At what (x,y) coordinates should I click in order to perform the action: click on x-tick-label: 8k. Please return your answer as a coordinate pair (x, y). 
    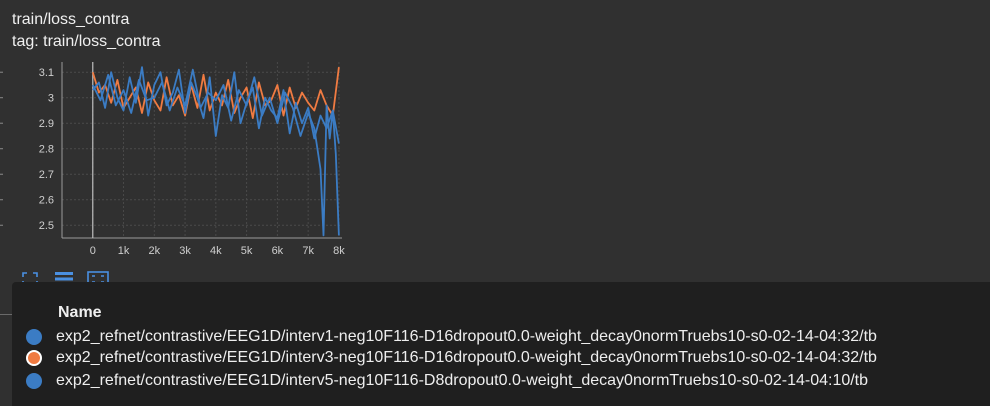
    Looking at the image, I should click on (339, 251).